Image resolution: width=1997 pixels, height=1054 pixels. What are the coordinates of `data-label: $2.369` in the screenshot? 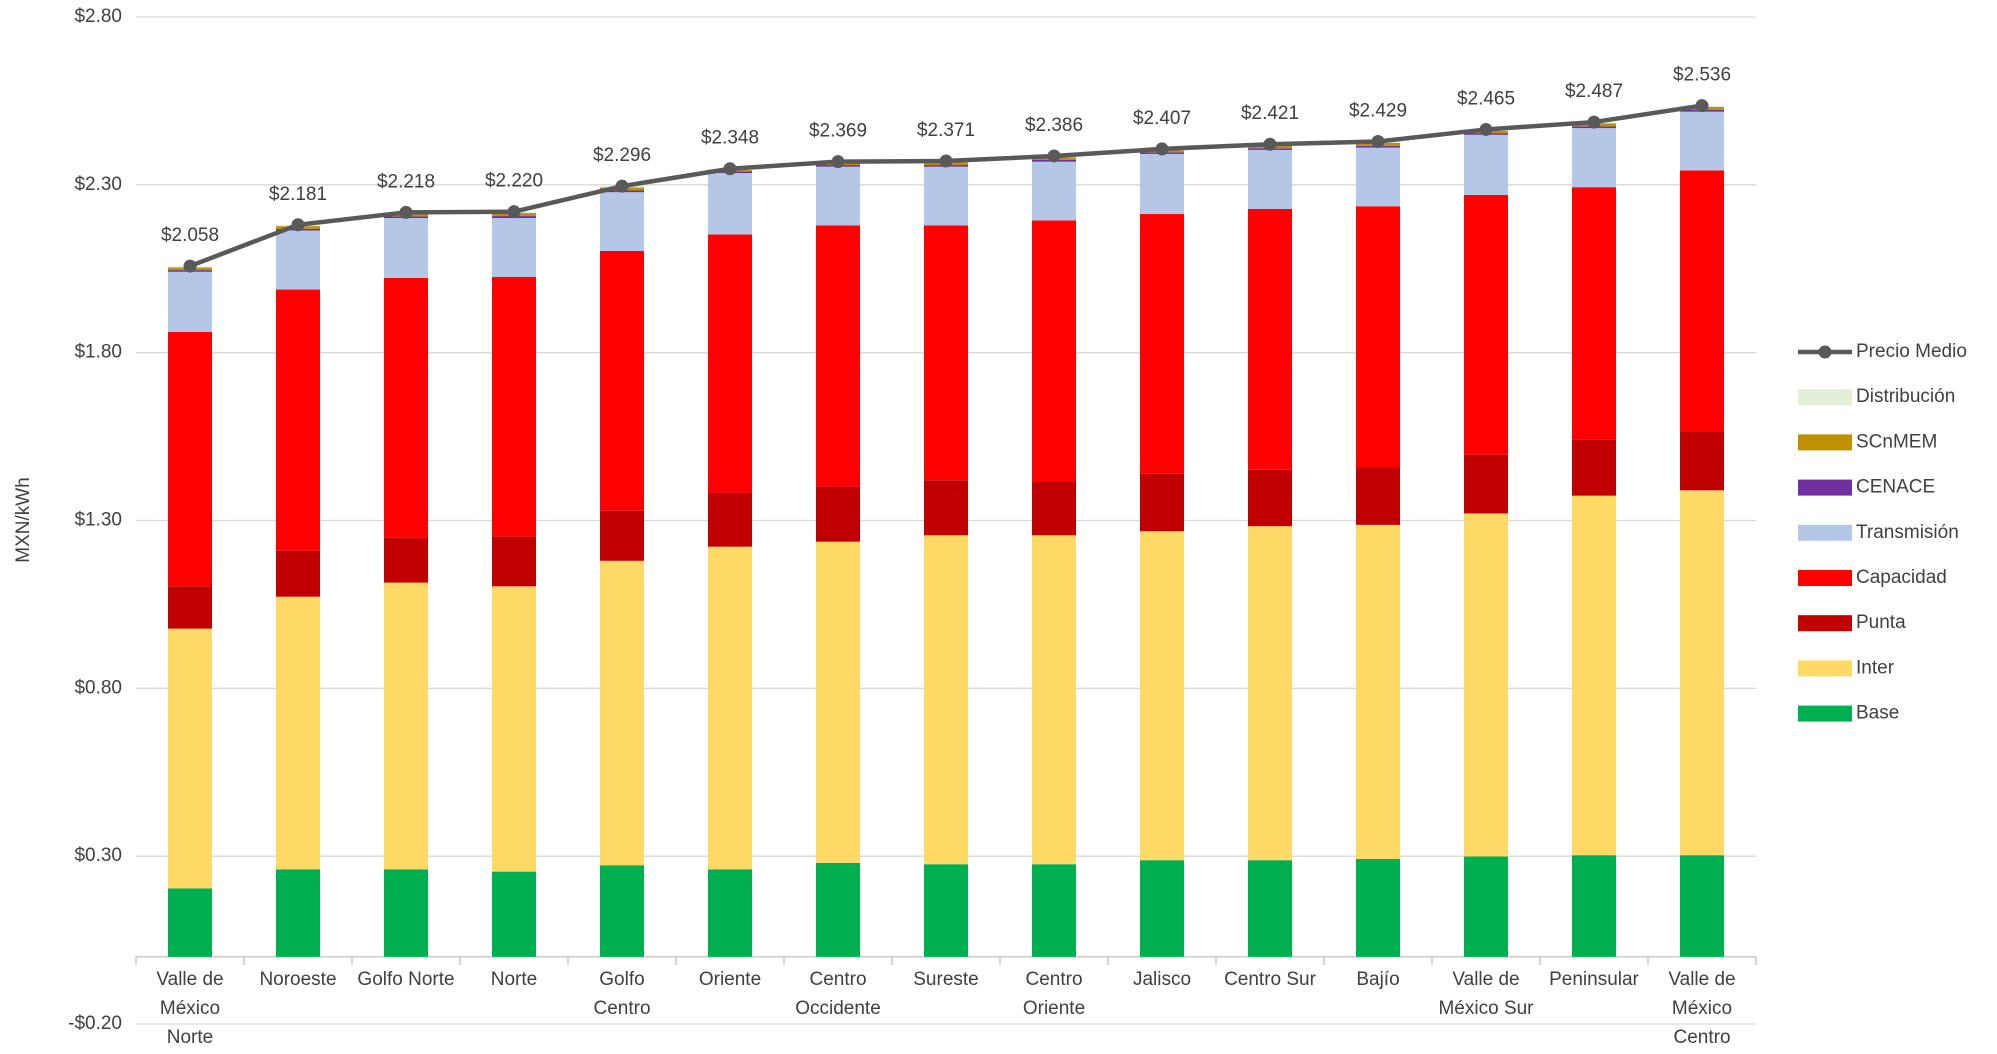 It's located at (838, 131).